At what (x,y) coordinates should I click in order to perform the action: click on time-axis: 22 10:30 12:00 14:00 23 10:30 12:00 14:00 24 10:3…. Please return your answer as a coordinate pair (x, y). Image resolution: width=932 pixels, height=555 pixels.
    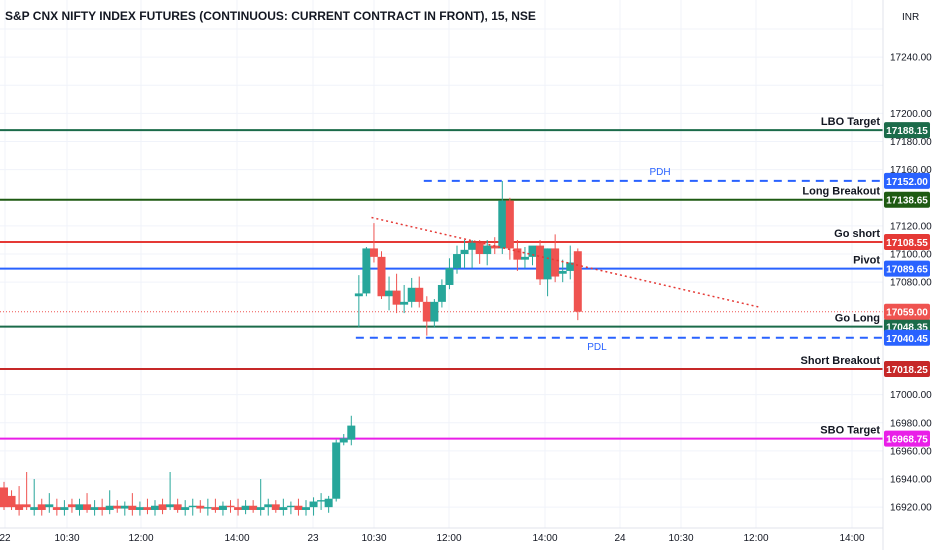
    Looking at the image, I should click on (432, 538).